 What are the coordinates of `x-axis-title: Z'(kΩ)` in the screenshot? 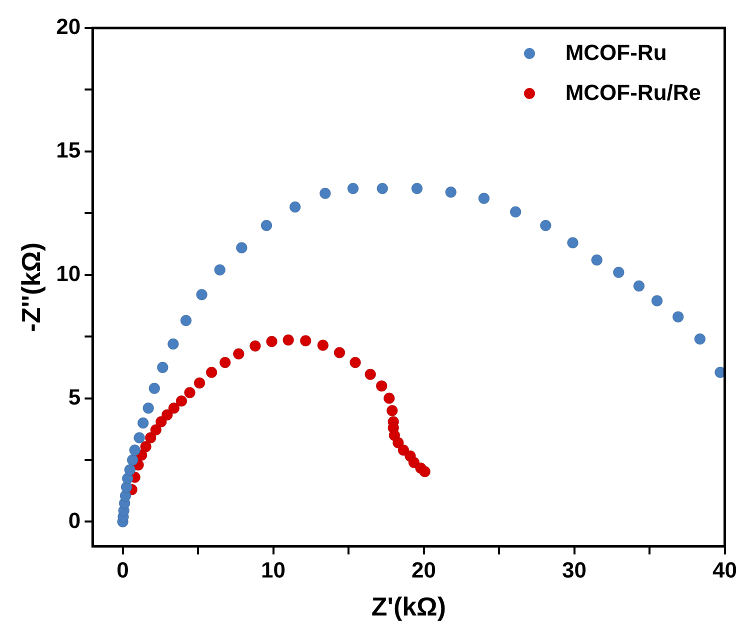 It's located at (408, 607).